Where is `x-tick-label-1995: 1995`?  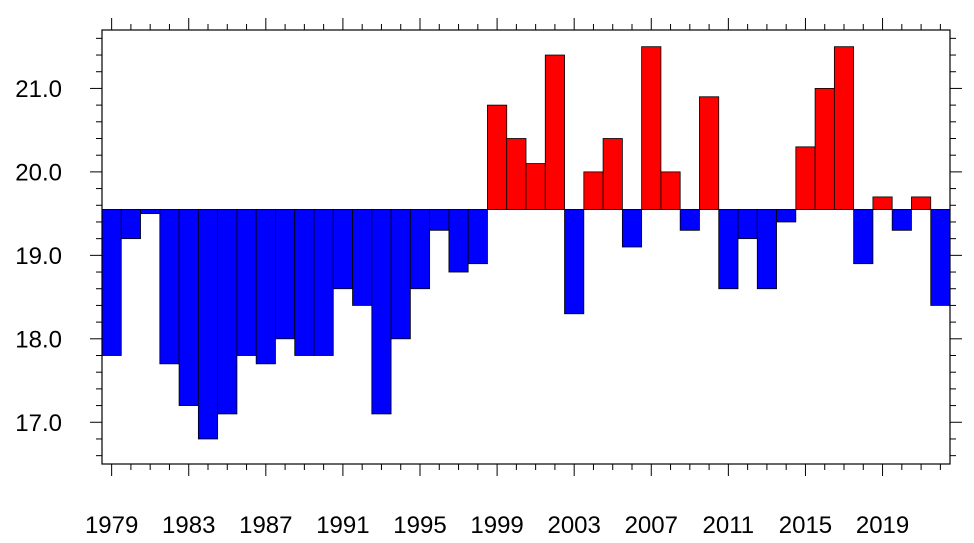
x-tick-label-1995: 1995 is located at coordinates (419, 525).